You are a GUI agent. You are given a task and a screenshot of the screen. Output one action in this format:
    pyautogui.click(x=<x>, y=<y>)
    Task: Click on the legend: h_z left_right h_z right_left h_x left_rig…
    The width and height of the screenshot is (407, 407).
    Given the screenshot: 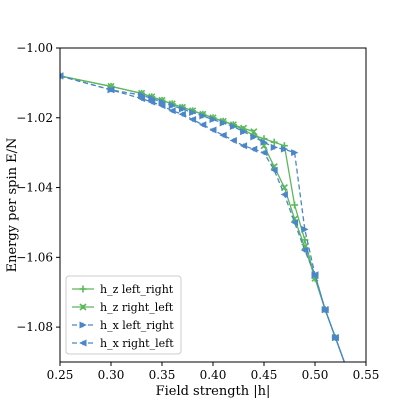 What is the action you would take?
    pyautogui.click(x=123, y=315)
    